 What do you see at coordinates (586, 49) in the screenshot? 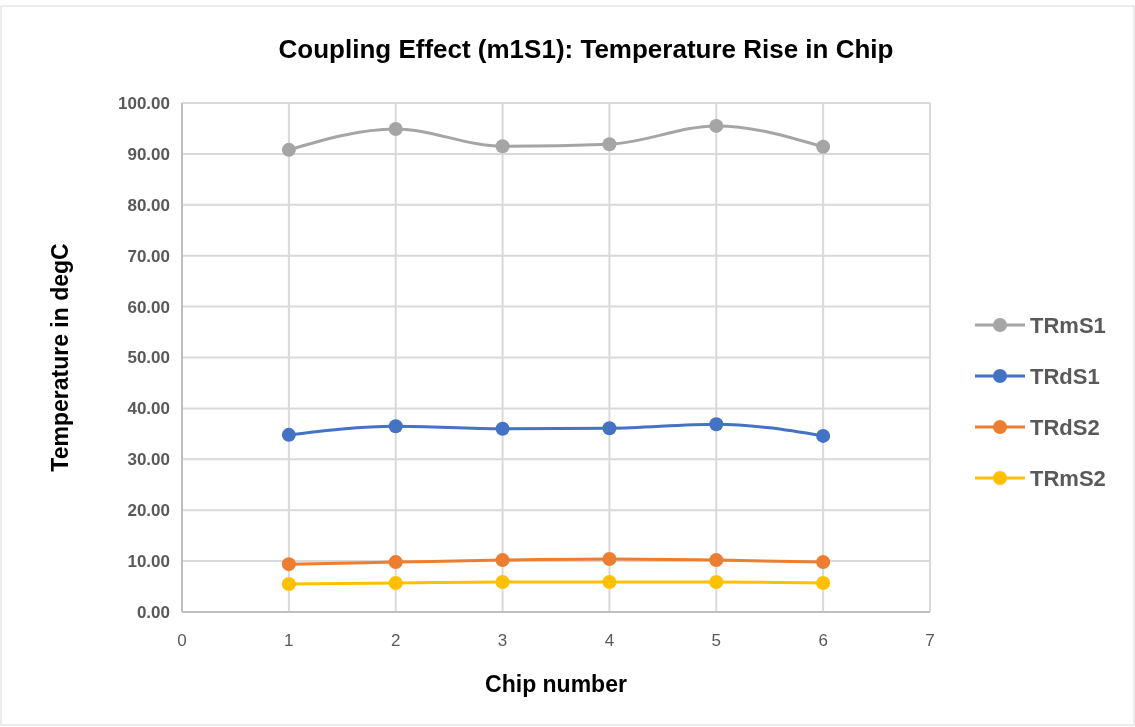
I see `chart-title: Coupling Effect (m1S1): Temperature Rise in Chip` at bounding box center [586, 49].